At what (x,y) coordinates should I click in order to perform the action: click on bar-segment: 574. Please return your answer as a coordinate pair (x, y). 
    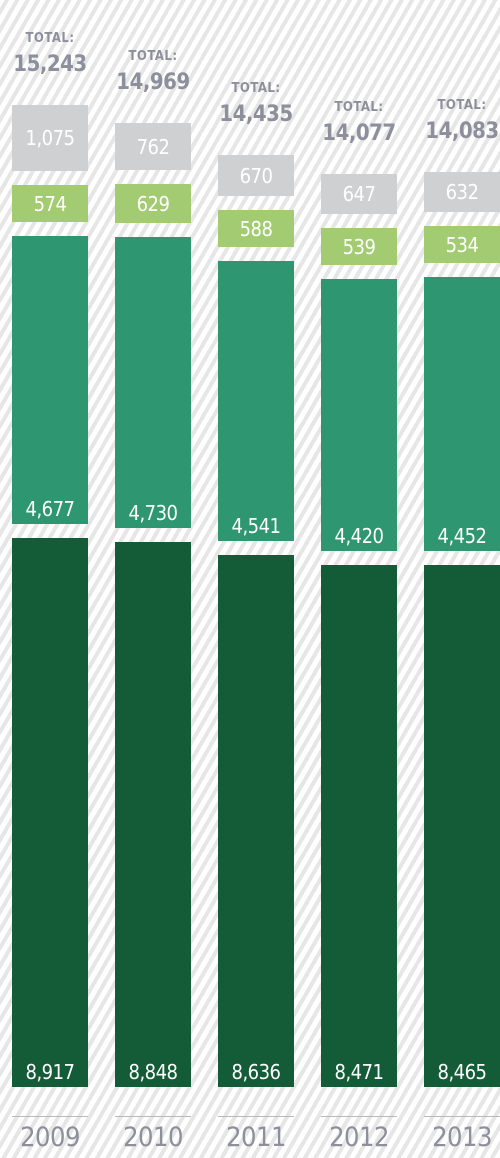
    Looking at the image, I should click on (50, 203).